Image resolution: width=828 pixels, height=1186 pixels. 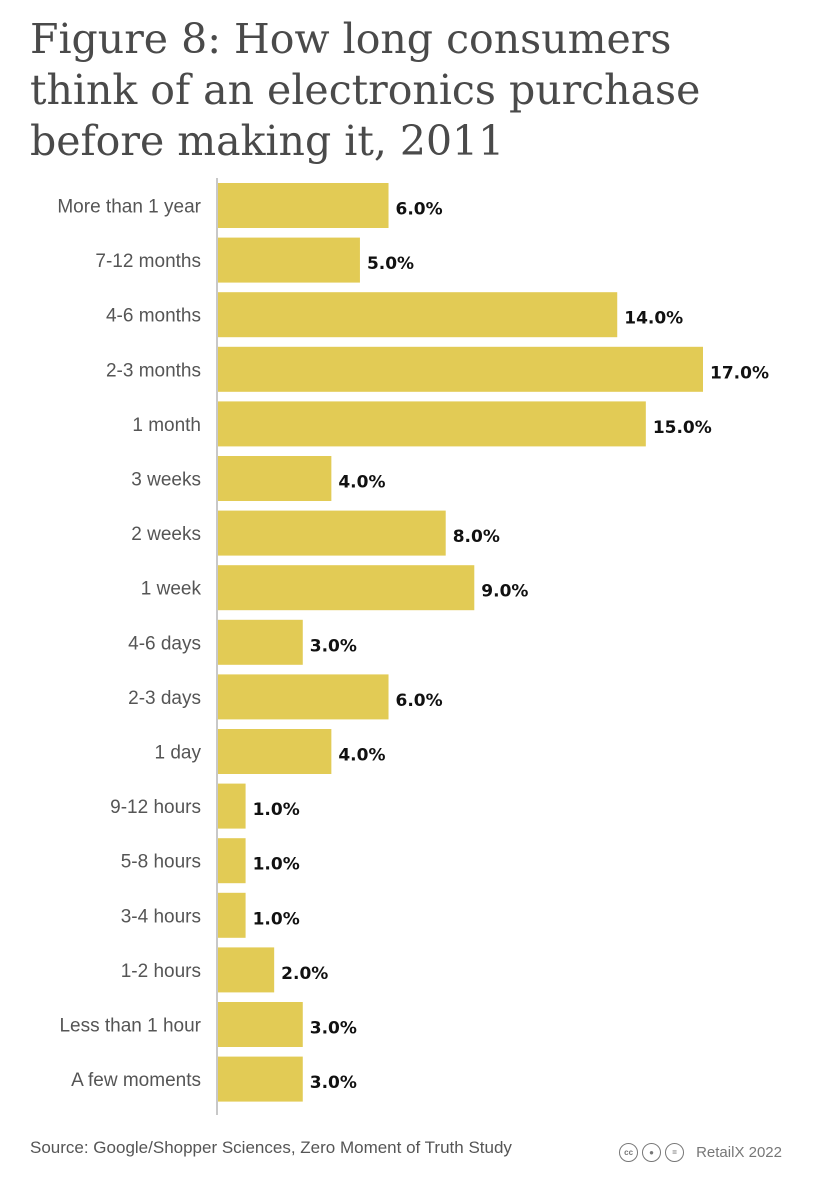 What do you see at coordinates (129, 207) in the screenshot?
I see `category-label: More than 1 year` at bounding box center [129, 207].